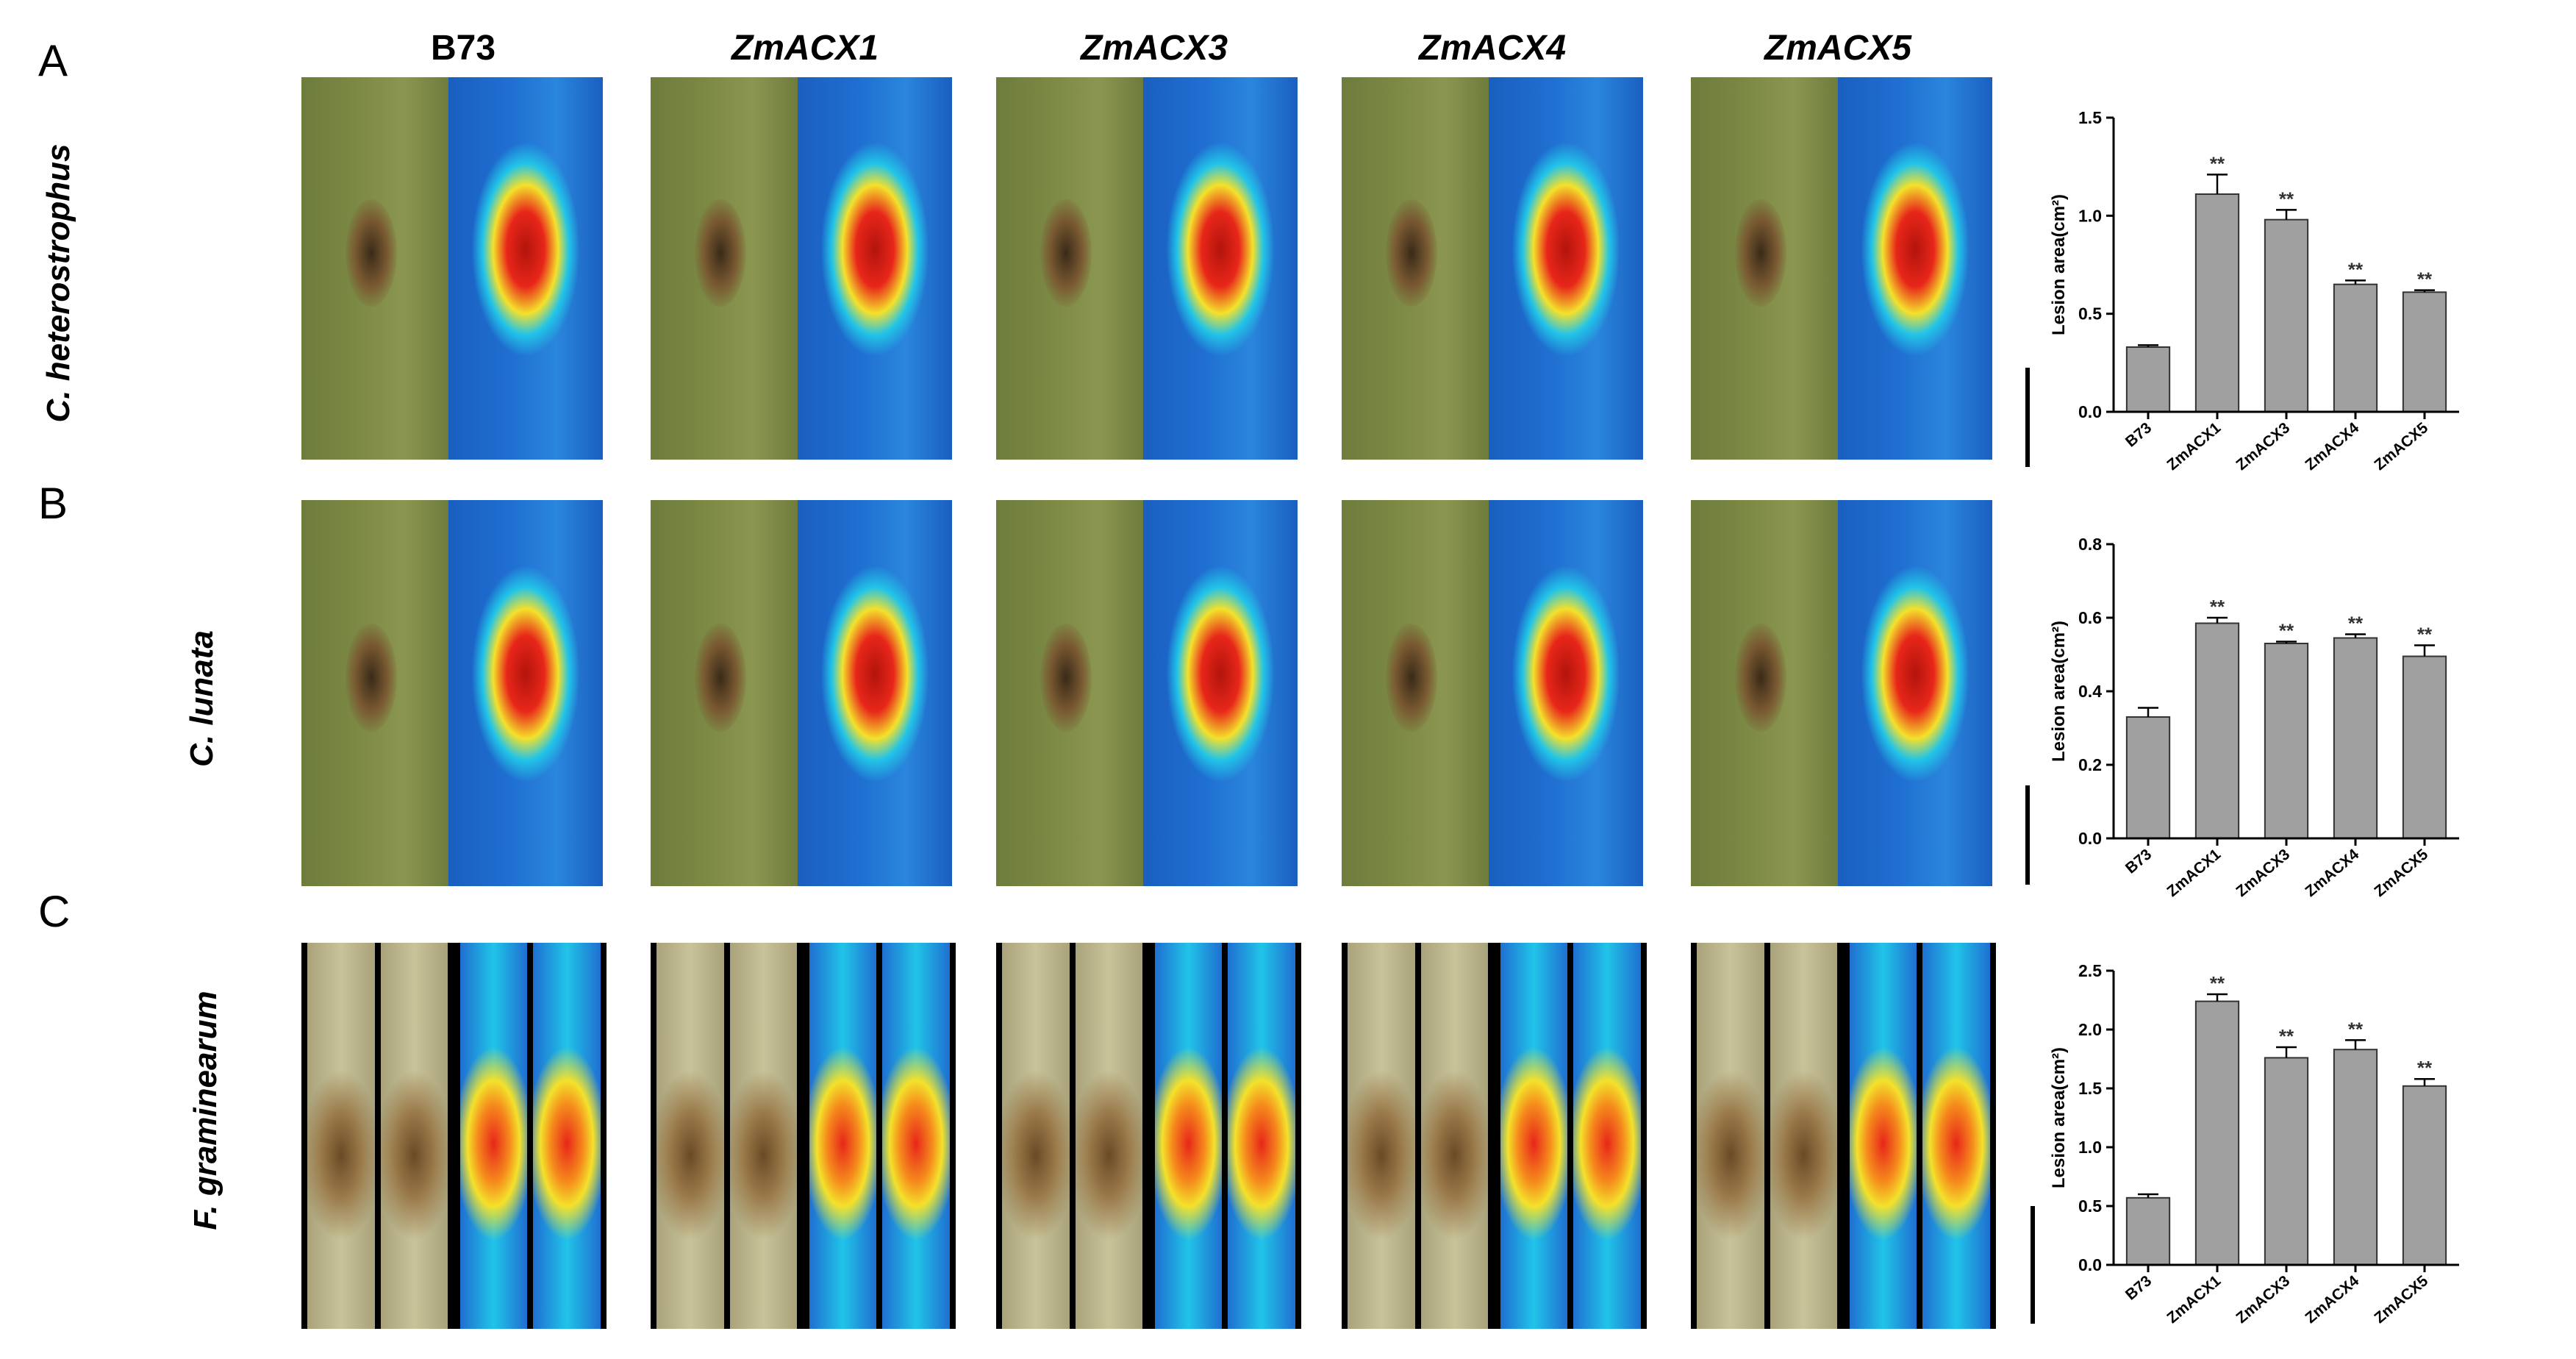 The width and height of the screenshot is (2576, 1359). Describe the element at coordinates (2059, 691) in the screenshot. I see `chart-1-ylabel: Lesion area(cm²)` at that location.